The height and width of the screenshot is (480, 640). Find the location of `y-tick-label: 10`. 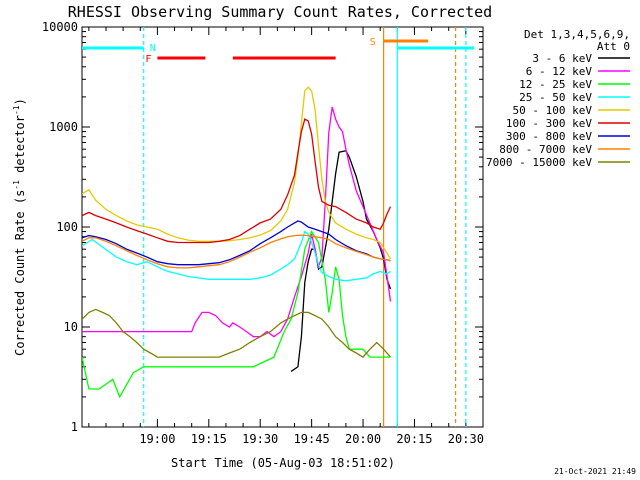

y-tick-label: 10 is located at coordinates (71, 327).